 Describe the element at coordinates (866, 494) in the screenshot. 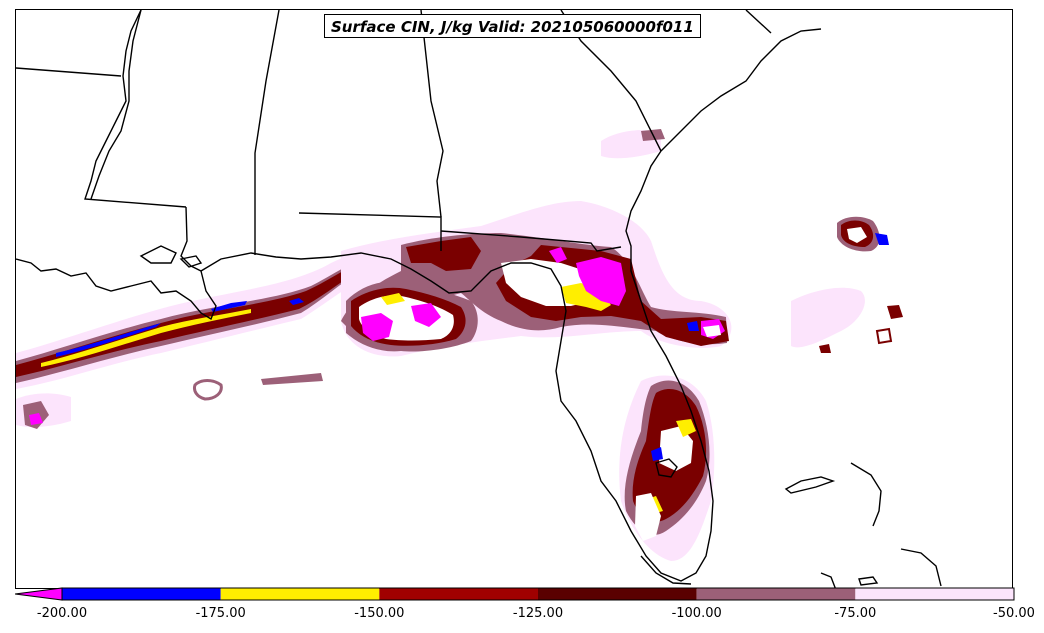

I see `island-bahamas-abaco` at that location.